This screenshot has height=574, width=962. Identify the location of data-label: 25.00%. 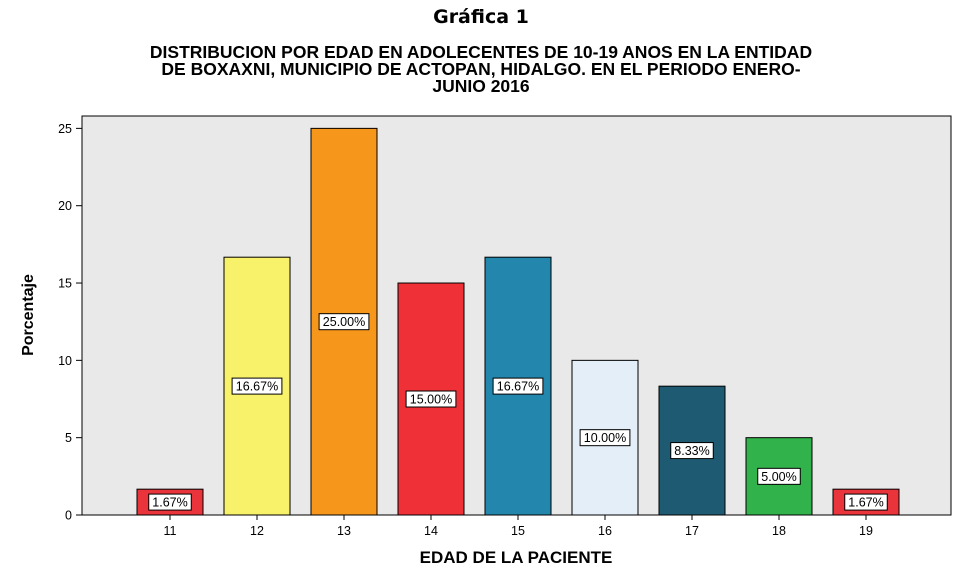
(344, 322).